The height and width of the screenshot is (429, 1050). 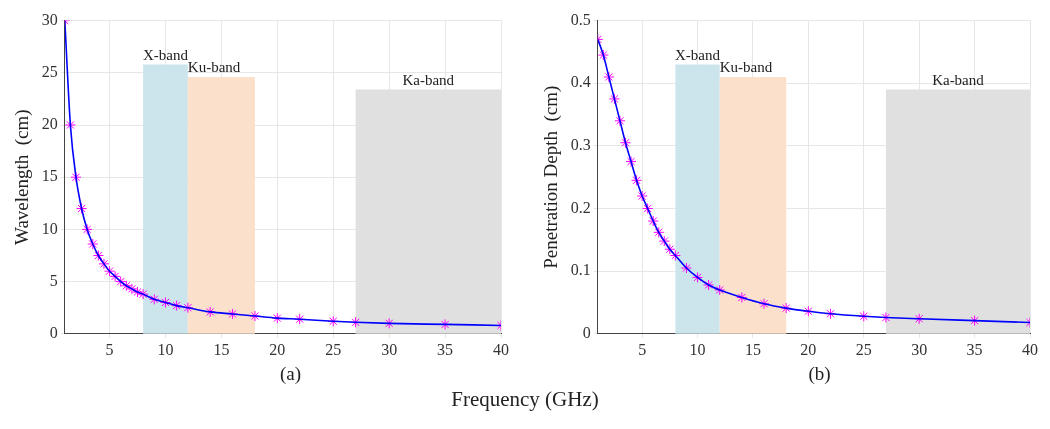 What do you see at coordinates (49, 228) in the screenshot?
I see `y-tick-label: 10` at bounding box center [49, 228].